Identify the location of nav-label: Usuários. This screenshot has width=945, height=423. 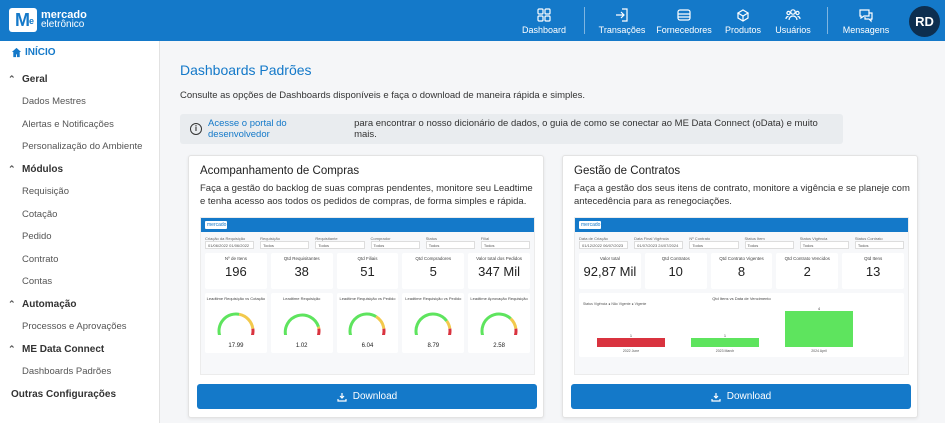
(793, 29).